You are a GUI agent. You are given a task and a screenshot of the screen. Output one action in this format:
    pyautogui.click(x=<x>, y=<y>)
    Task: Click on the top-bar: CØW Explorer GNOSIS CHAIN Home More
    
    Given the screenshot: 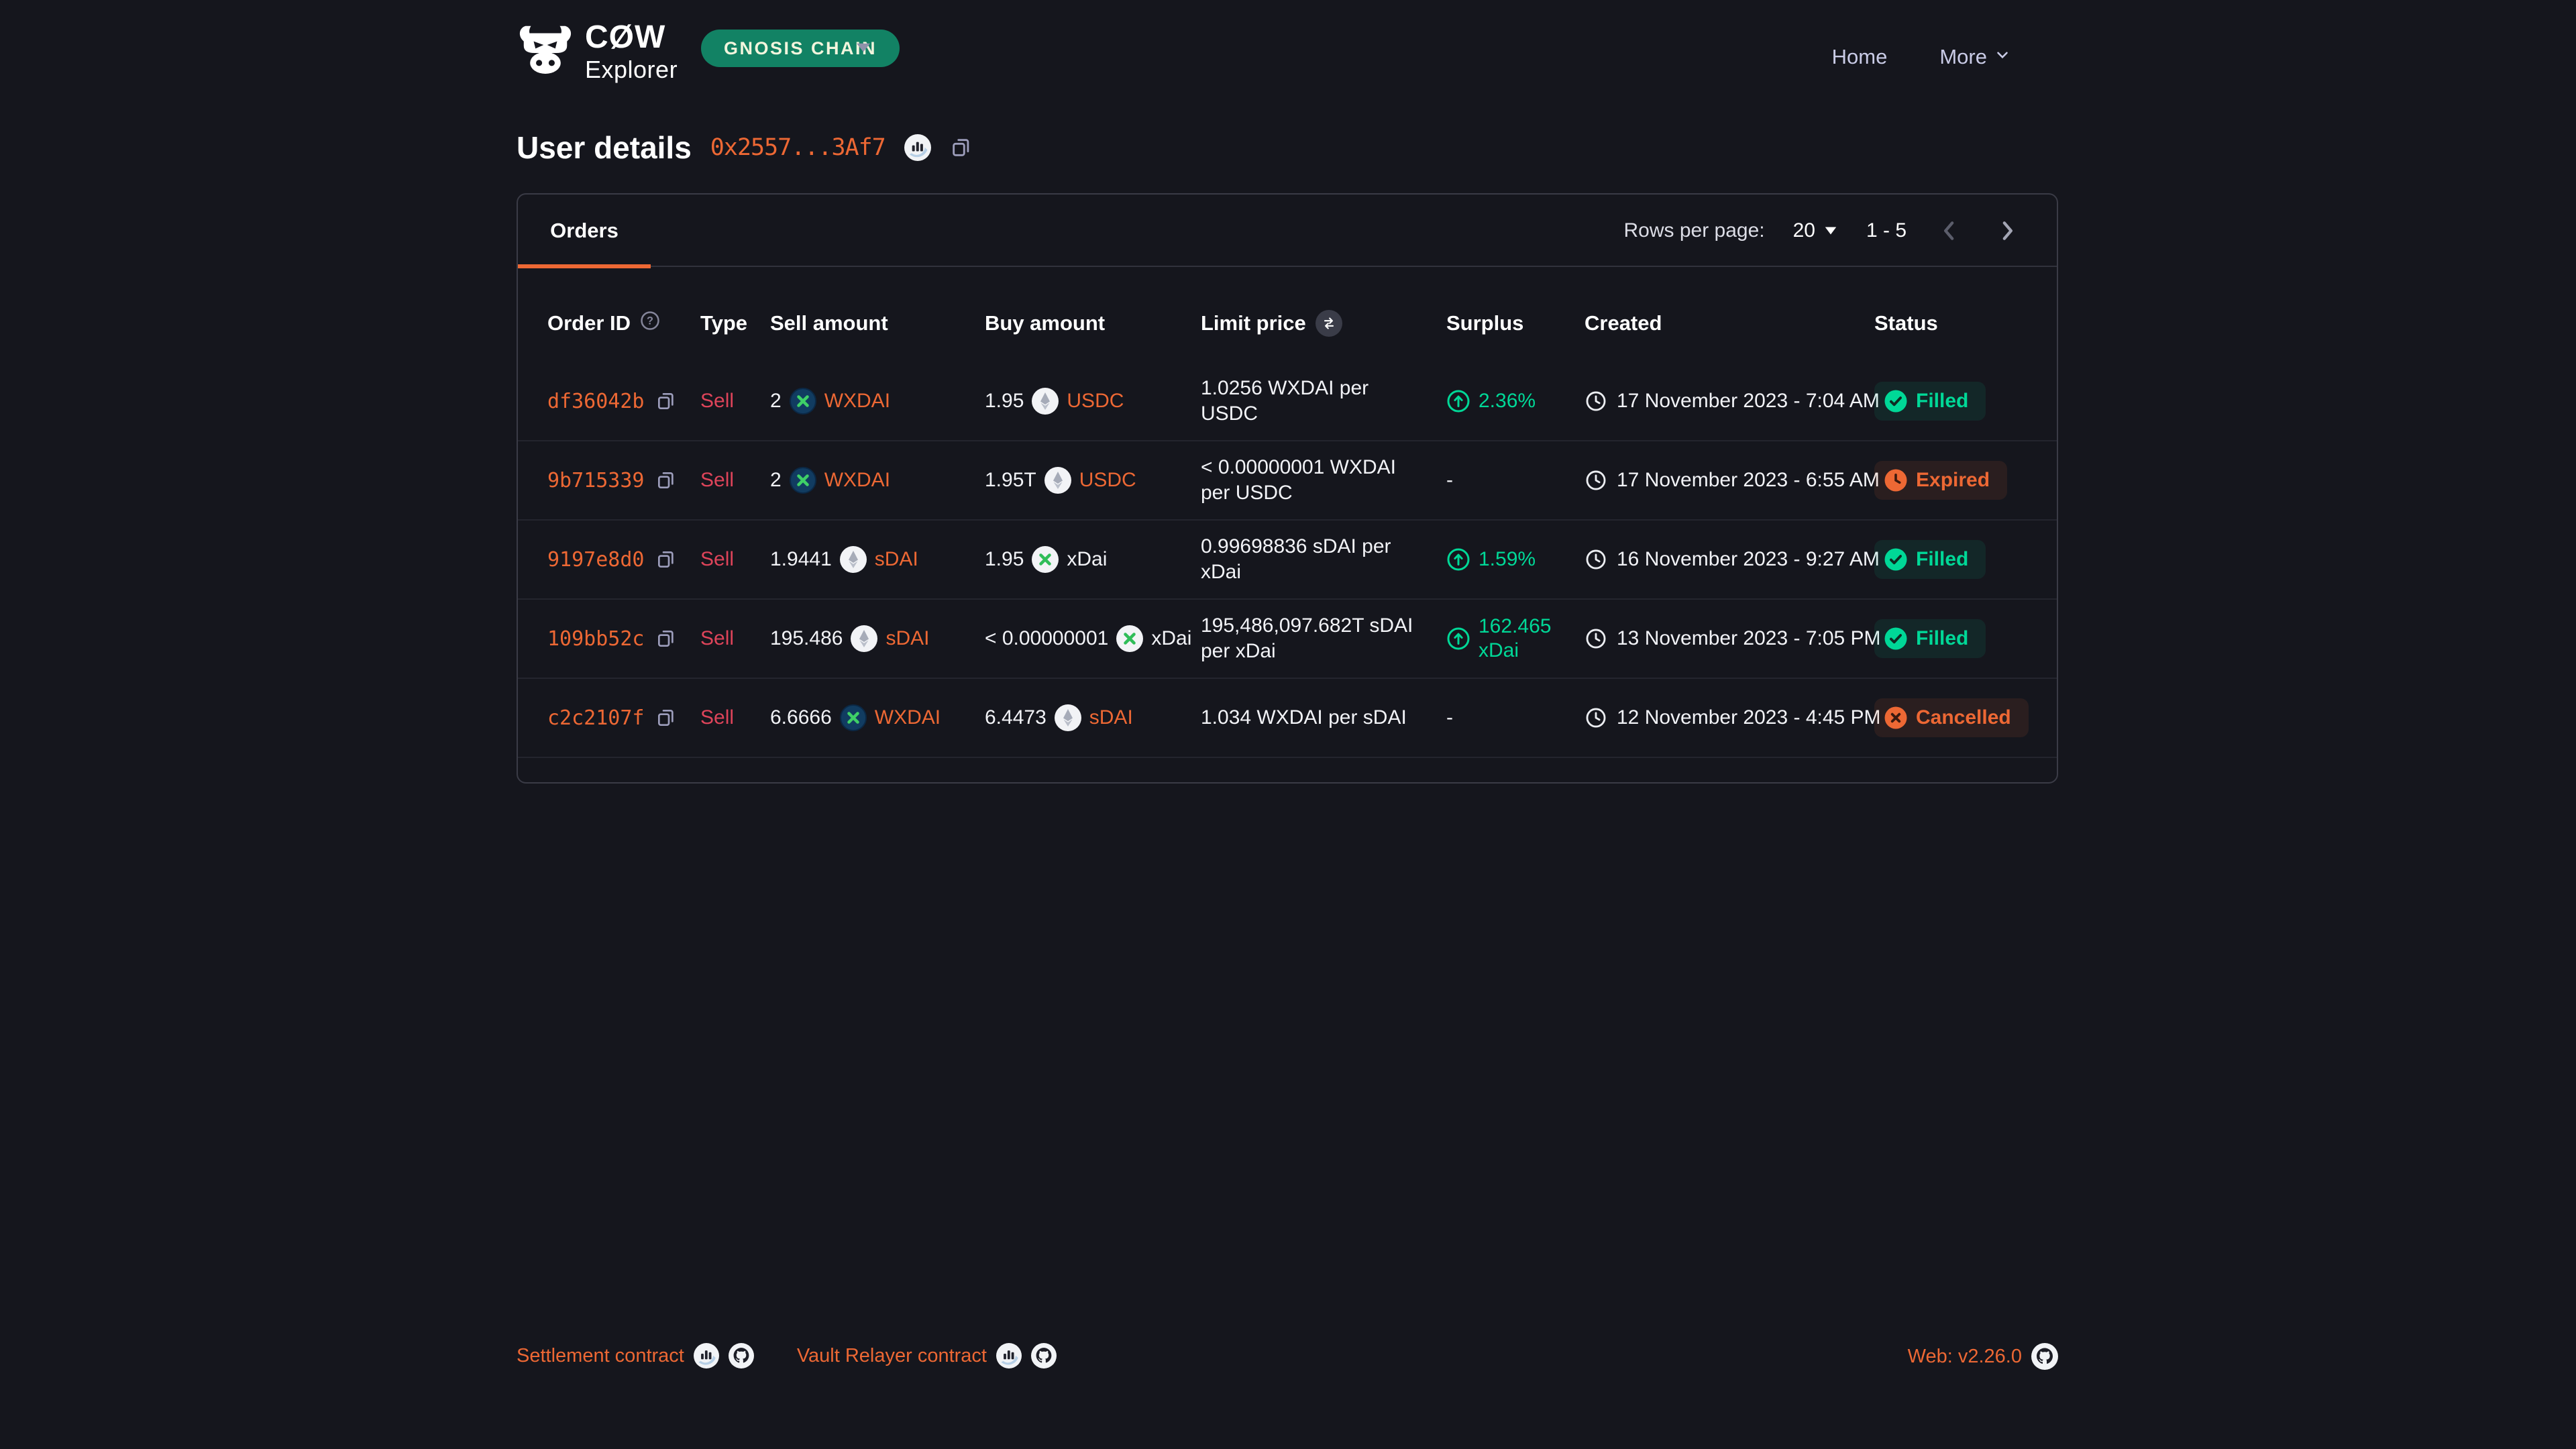 What is the action you would take?
    pyautogui.click(x=1288, y=57)
    